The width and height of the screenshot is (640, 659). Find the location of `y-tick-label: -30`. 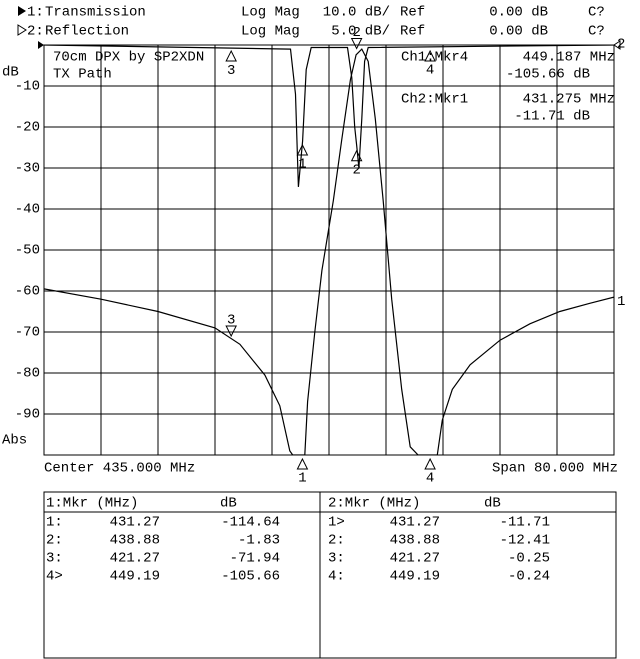

y-tick-label: -30 is located at coordinates (27, 169).